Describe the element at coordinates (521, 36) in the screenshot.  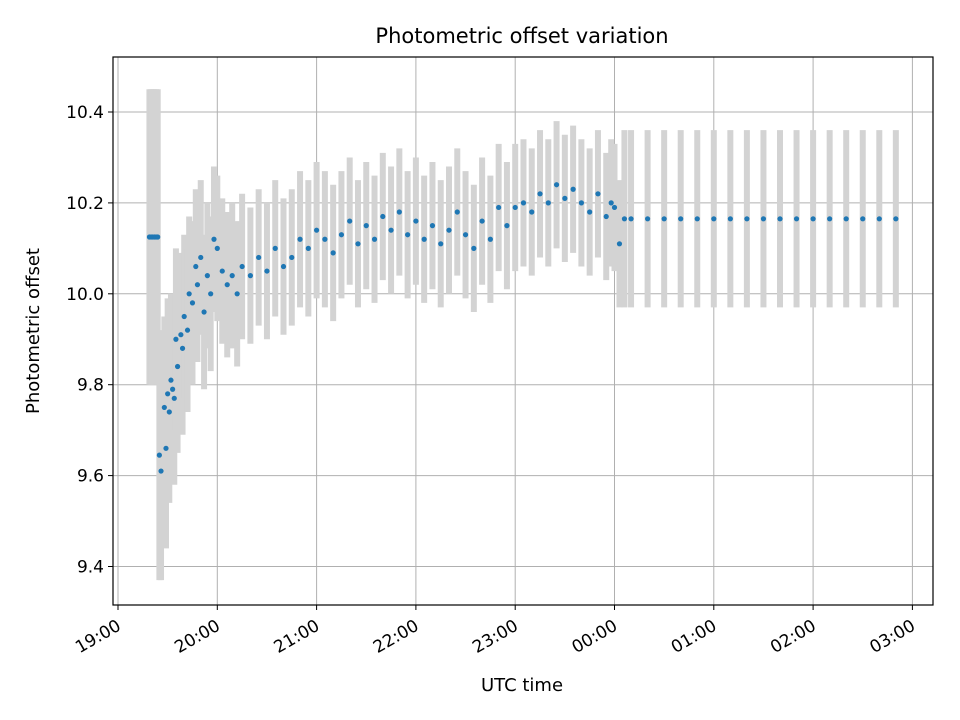
I see `chart-title: Photometric offset variation` at that location.